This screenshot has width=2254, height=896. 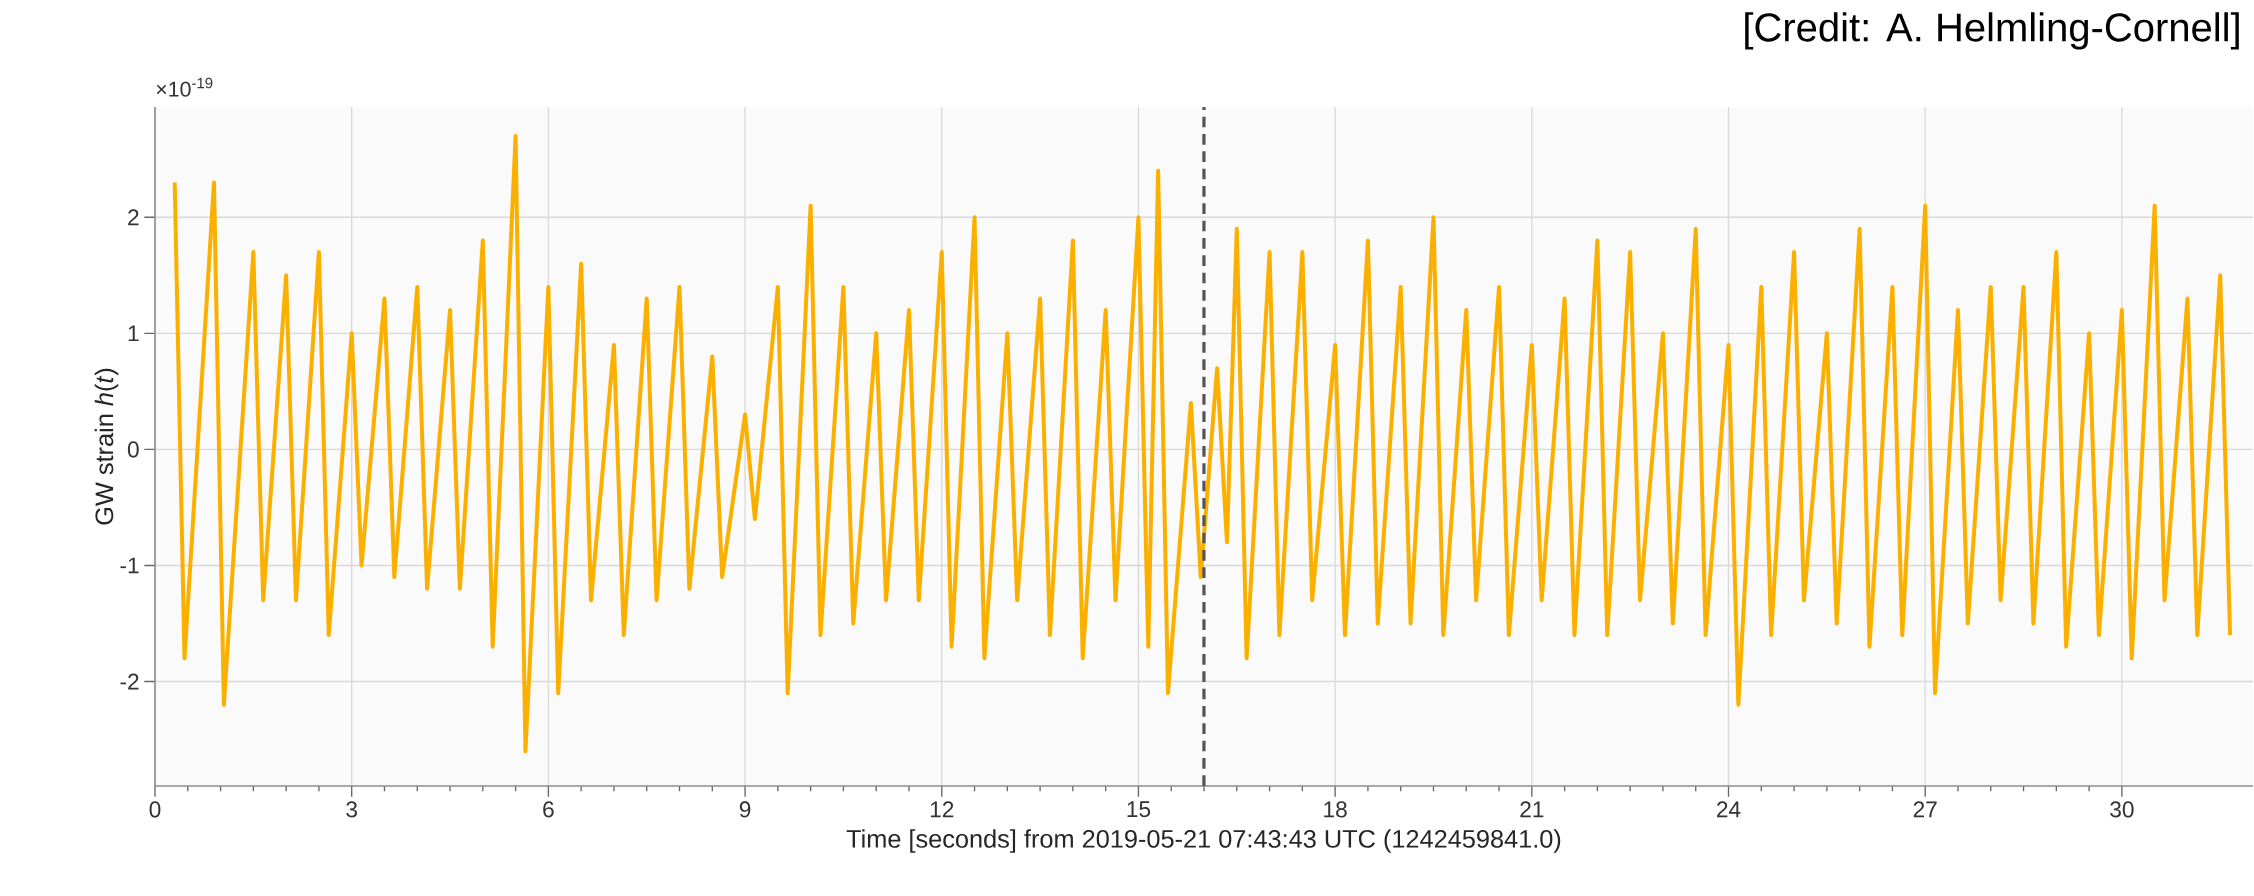 I want to click on y-tick-label: 0, so click(x=133, y=449).